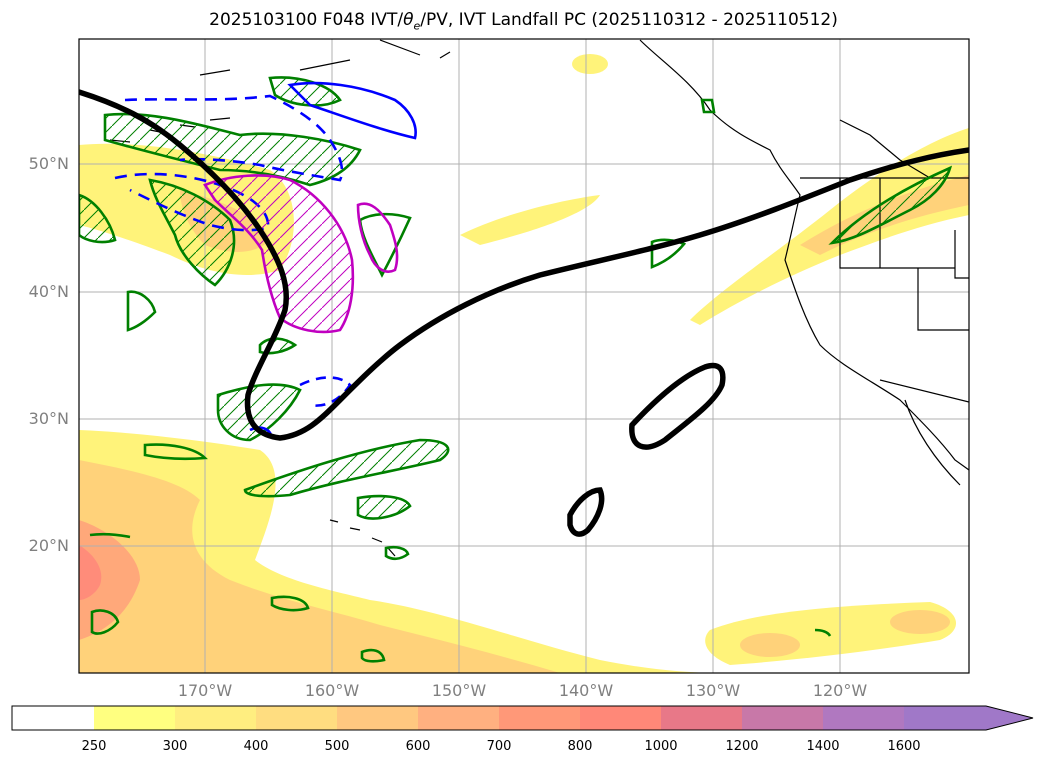 The height and width of the screenshot is (767, 1047). Describe the element at coordinates (48, 291) in the screenshot. I see `lat-label-40n: 40°N` at that location.